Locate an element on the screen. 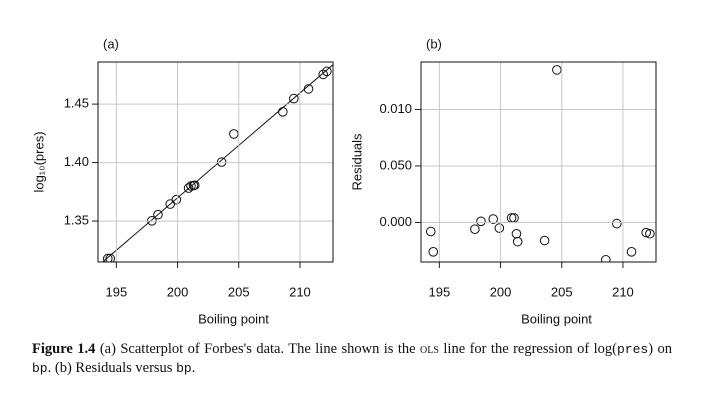 This screenshot has height=400, width=703. caption-code: pres is located at coordinates (633, 349).